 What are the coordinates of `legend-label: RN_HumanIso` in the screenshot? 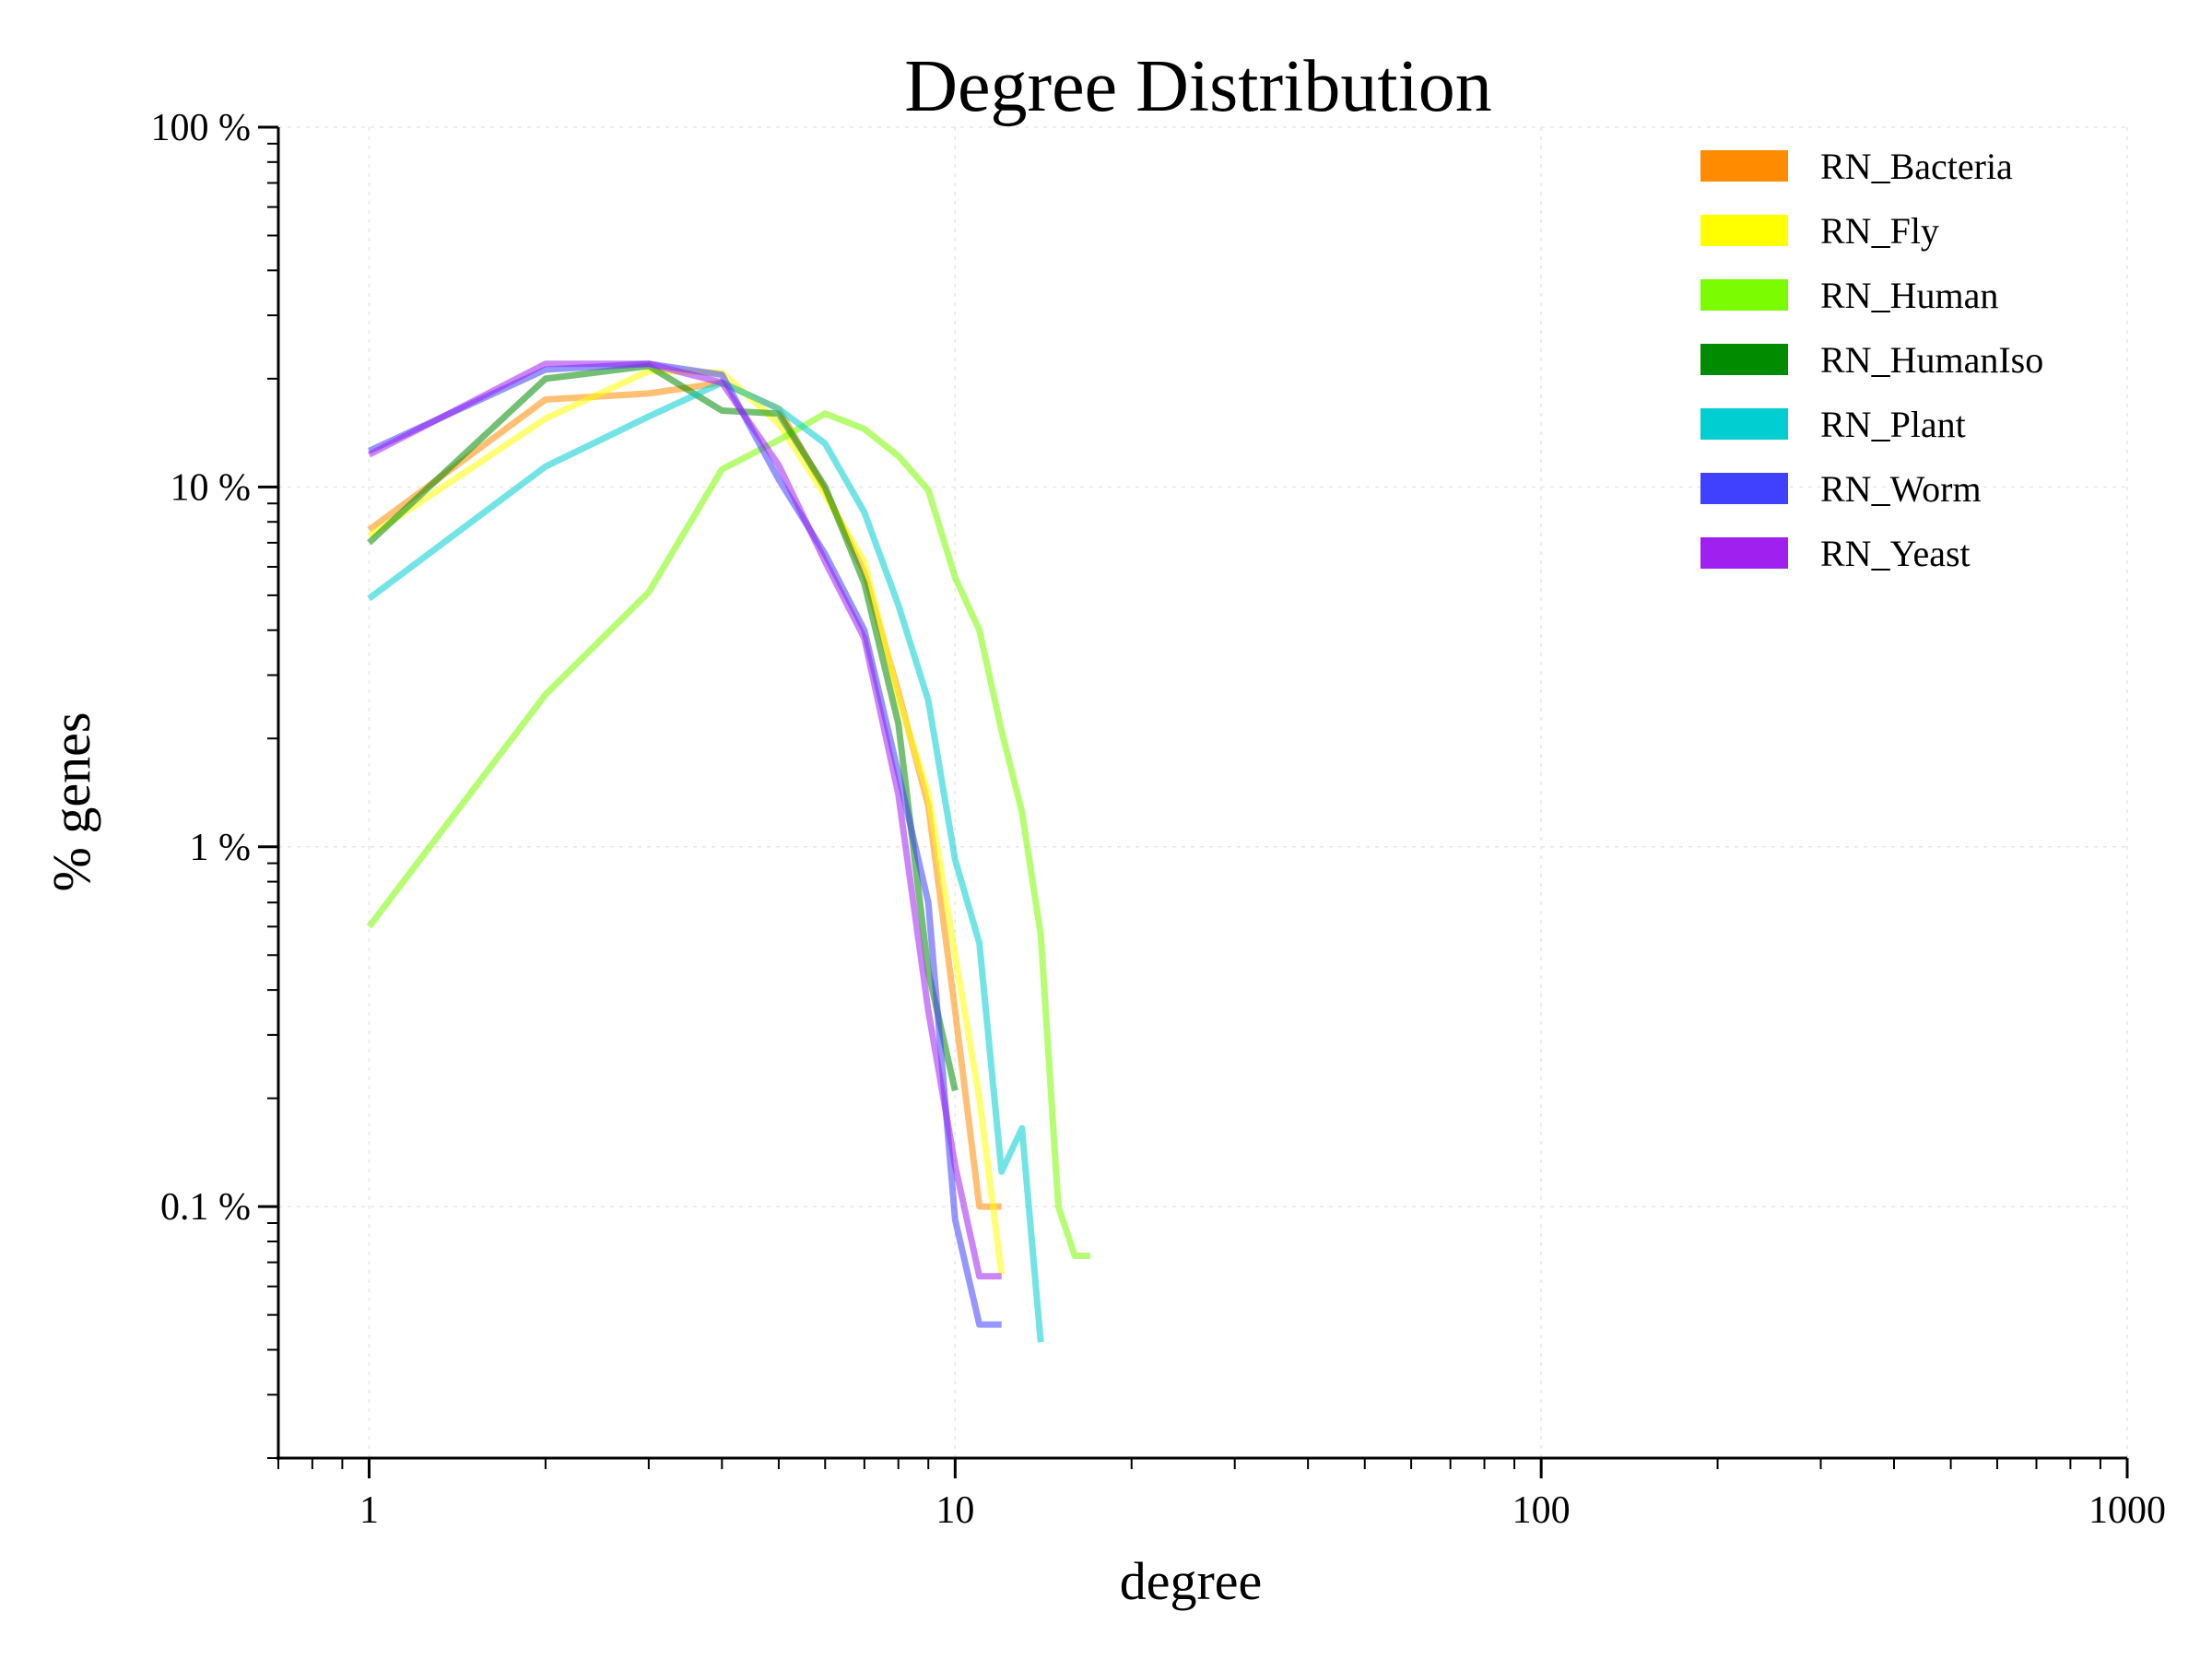 It's located at (1931, 360).